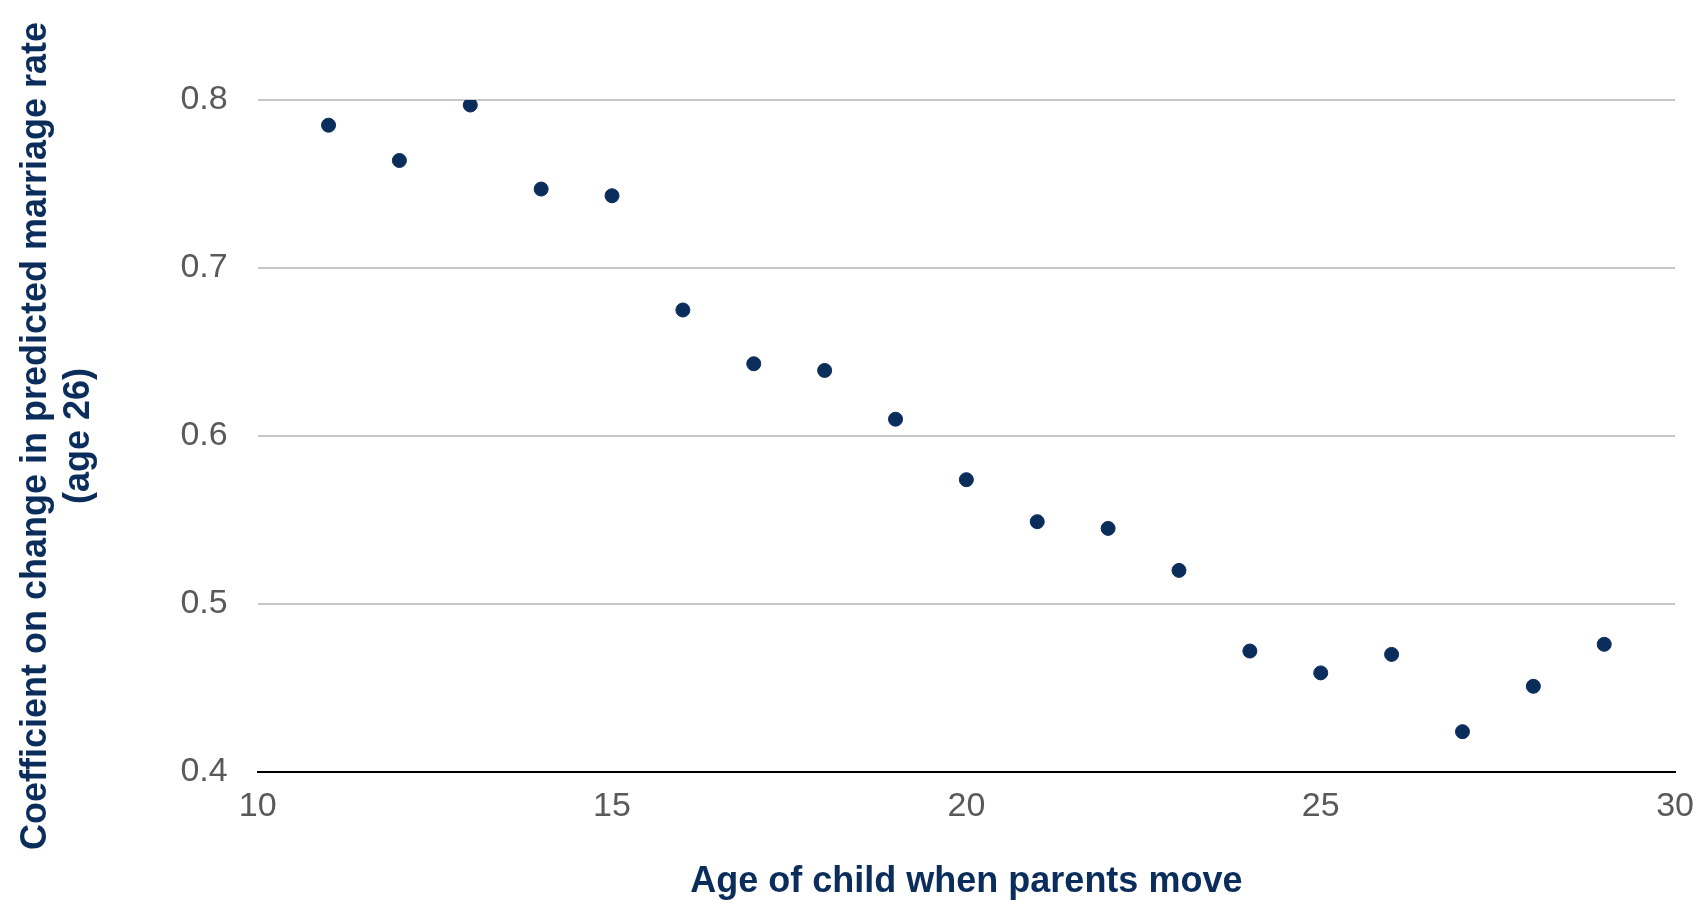  What do you see at coordinates (54, 436) in the screenshot?
I see `y-axis-title: Coefficient on change in predicted marriage rate (age 26)` at bounding box center [54, 436].